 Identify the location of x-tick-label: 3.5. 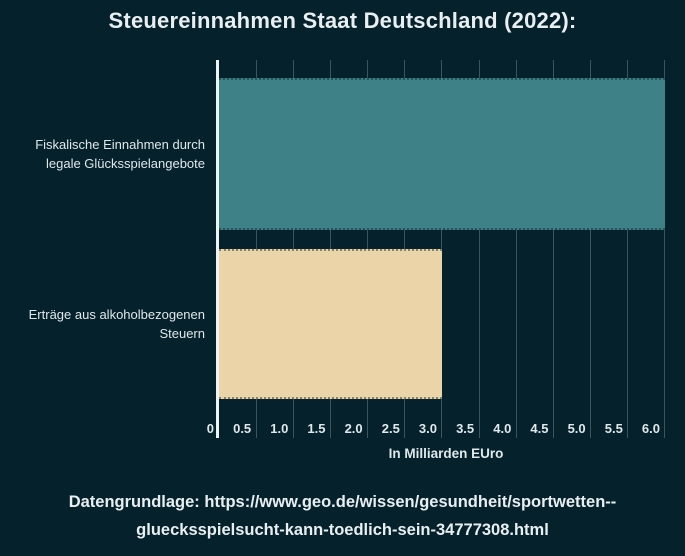
(465, 428).